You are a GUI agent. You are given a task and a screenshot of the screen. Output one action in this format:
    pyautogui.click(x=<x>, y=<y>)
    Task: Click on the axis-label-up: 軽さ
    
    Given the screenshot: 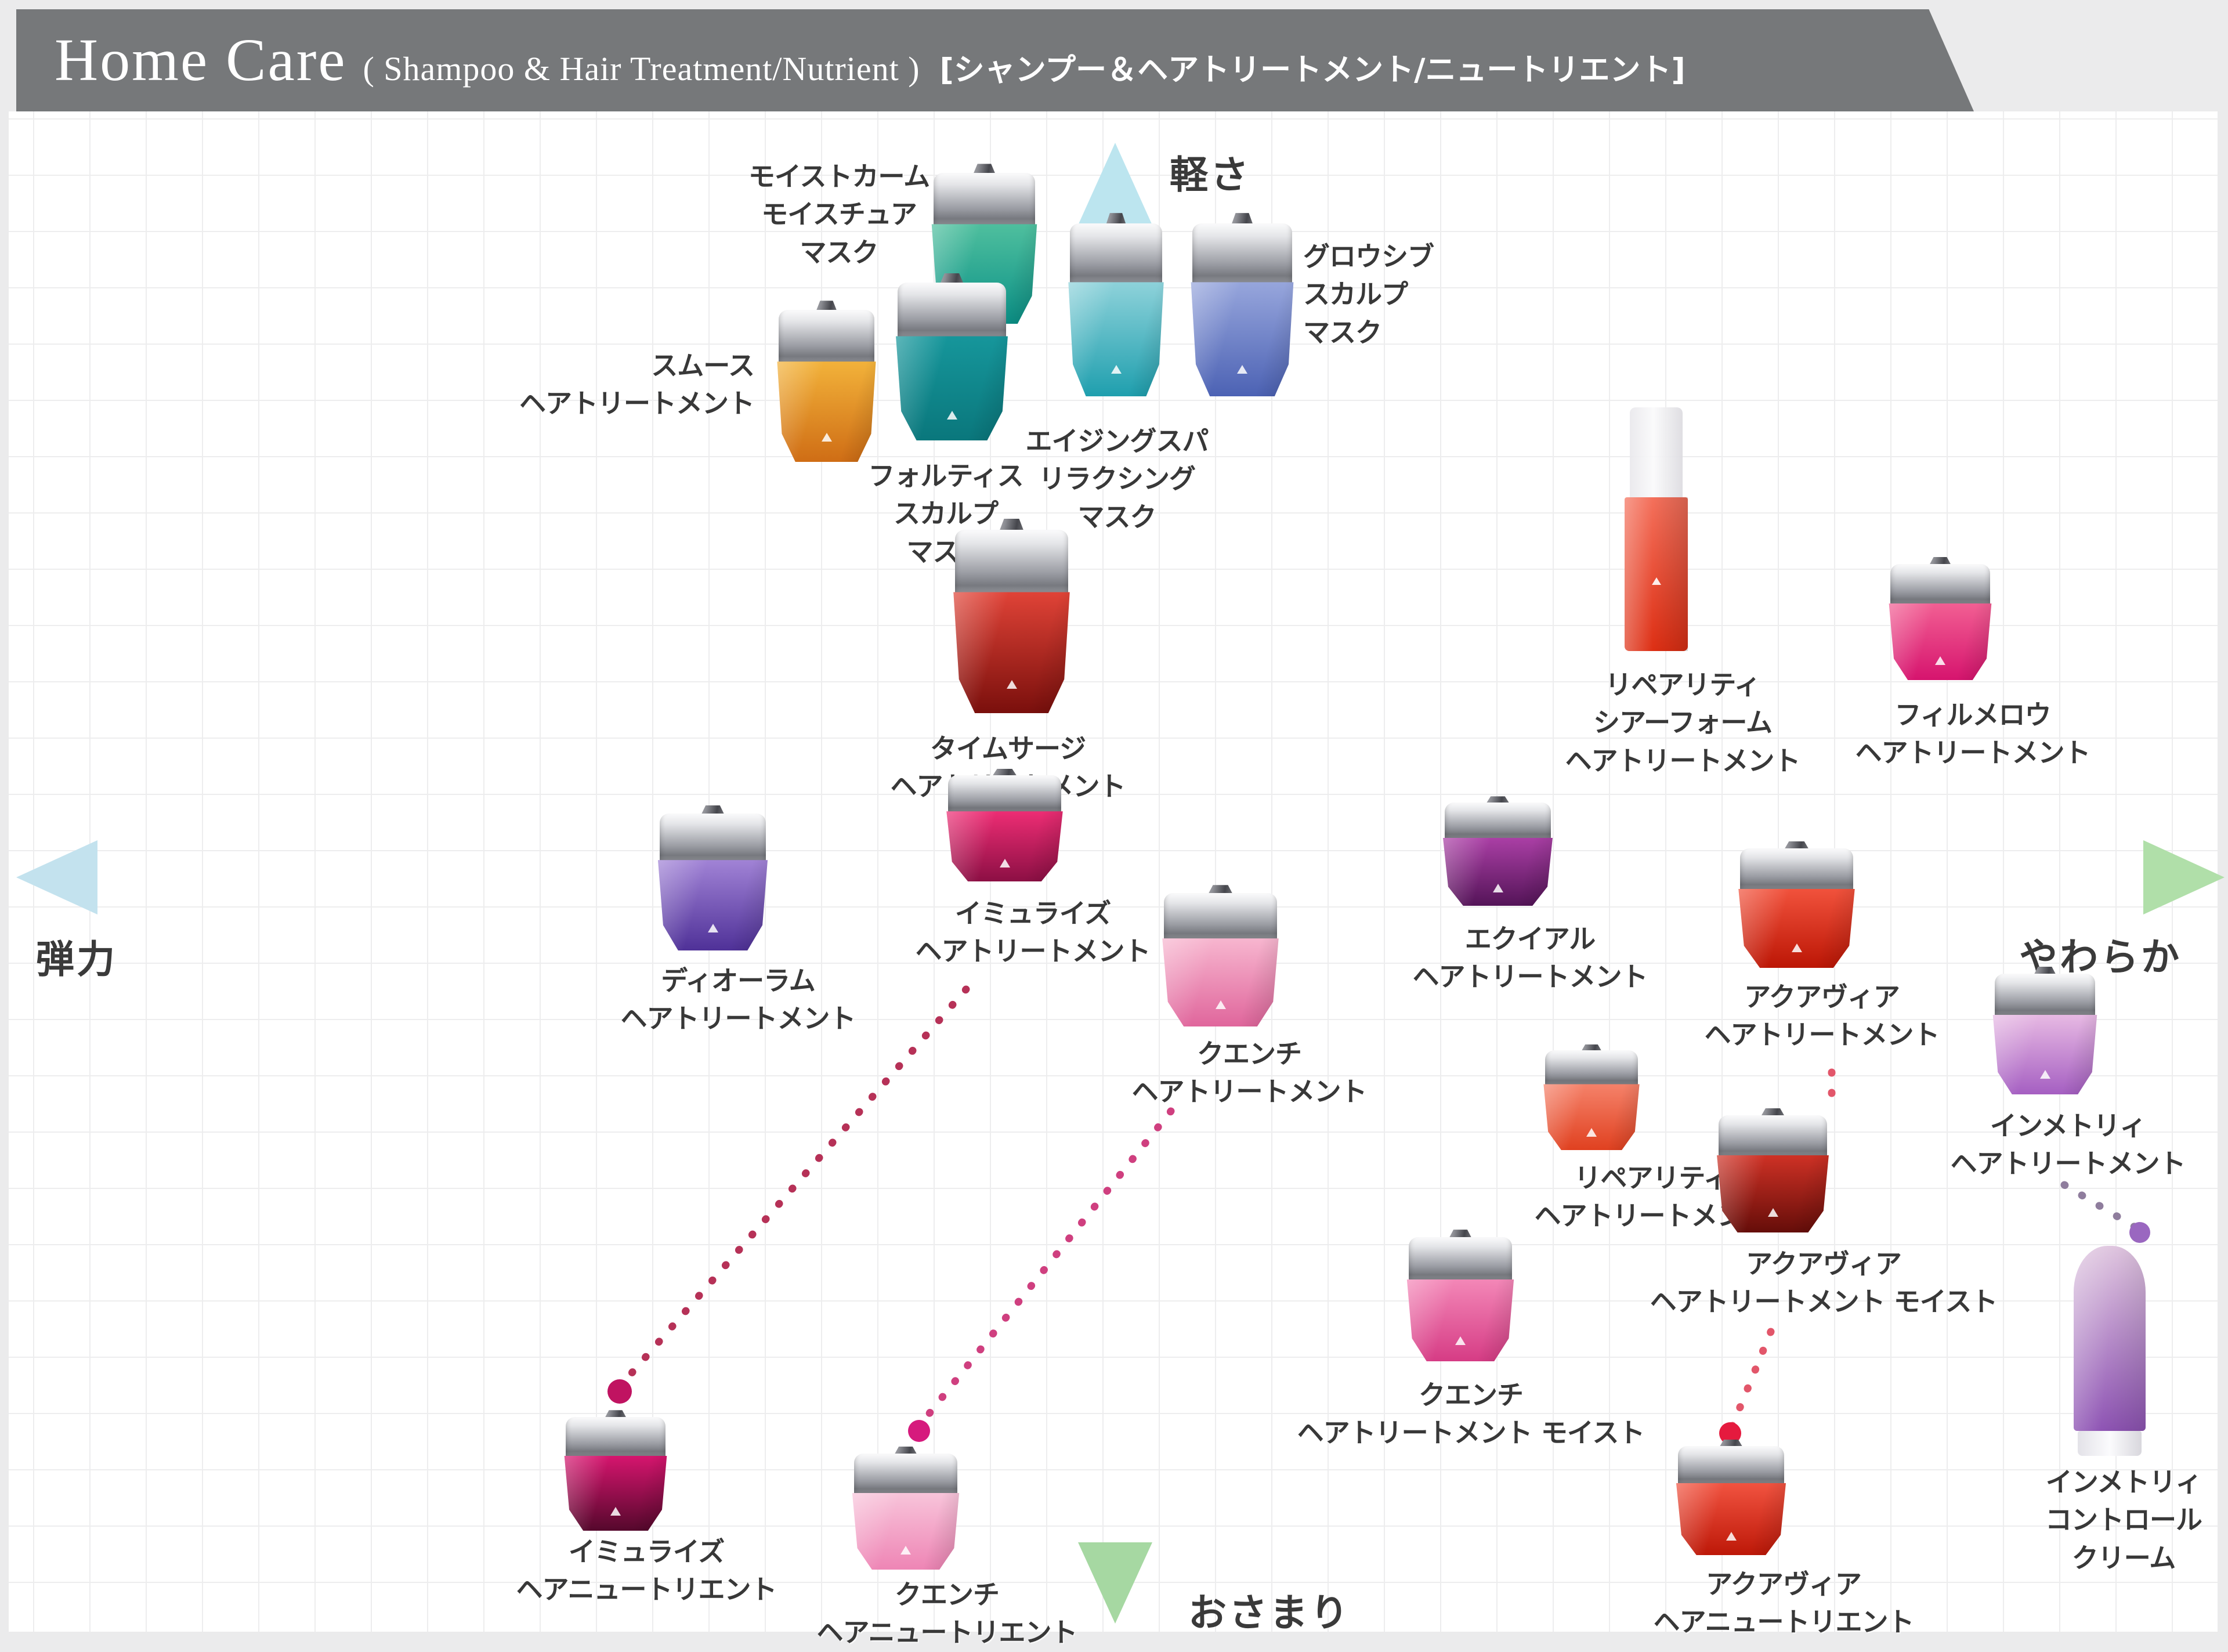 What is the action you would take?
    pyautogui.click(x=1210, y=175)
    